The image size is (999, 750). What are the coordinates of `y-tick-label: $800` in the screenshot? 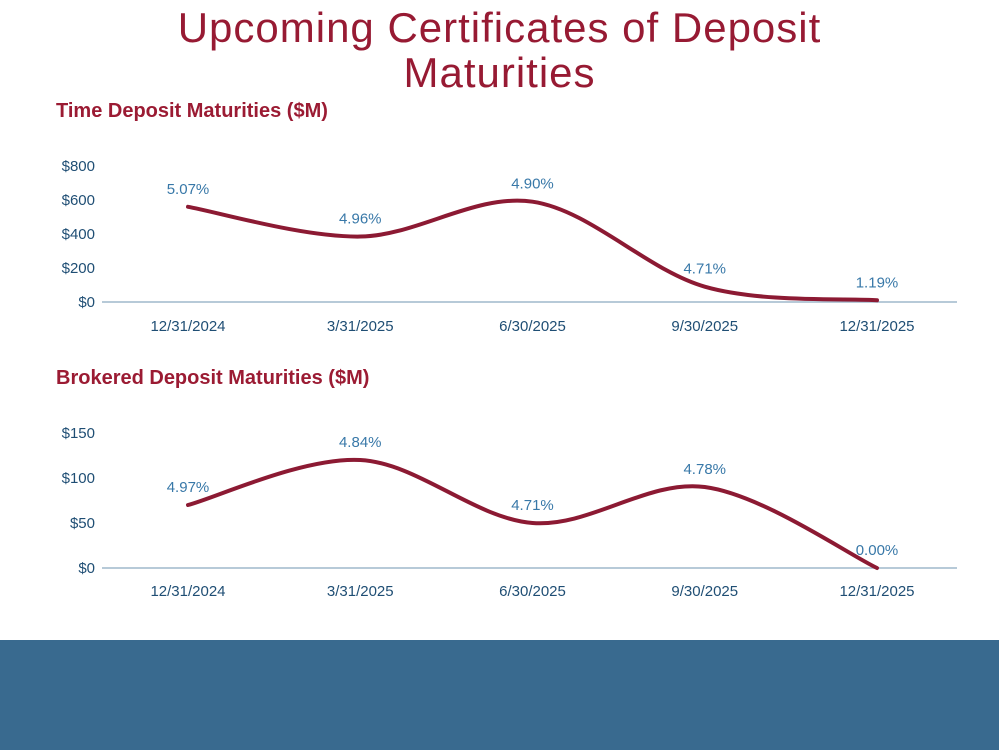 It's located at (78, 166).